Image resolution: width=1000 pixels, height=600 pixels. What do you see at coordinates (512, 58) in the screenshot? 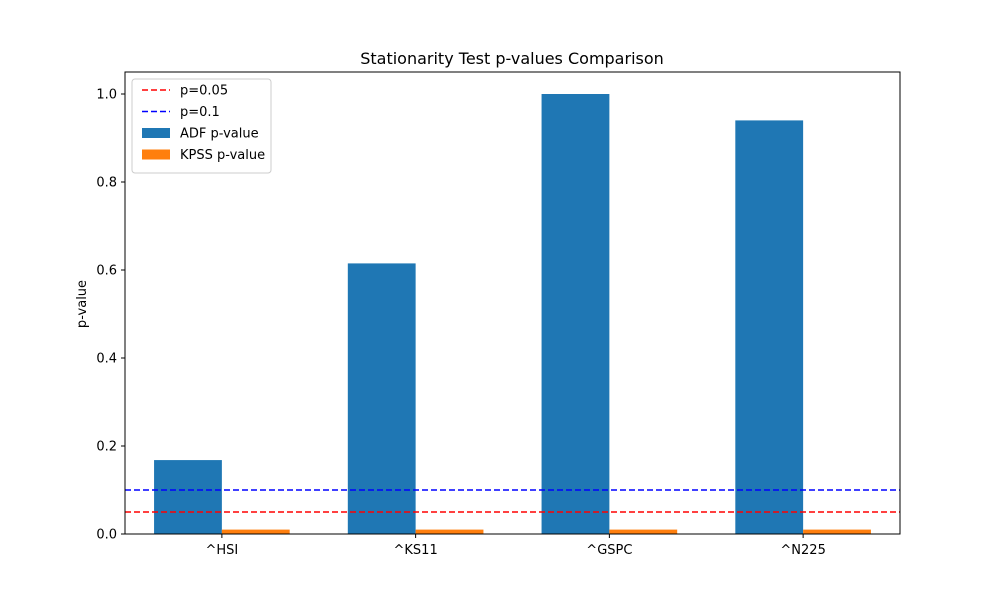
I see `chart-title: Stationarity Test p-values Comparison` at bounding box center [512, 58].